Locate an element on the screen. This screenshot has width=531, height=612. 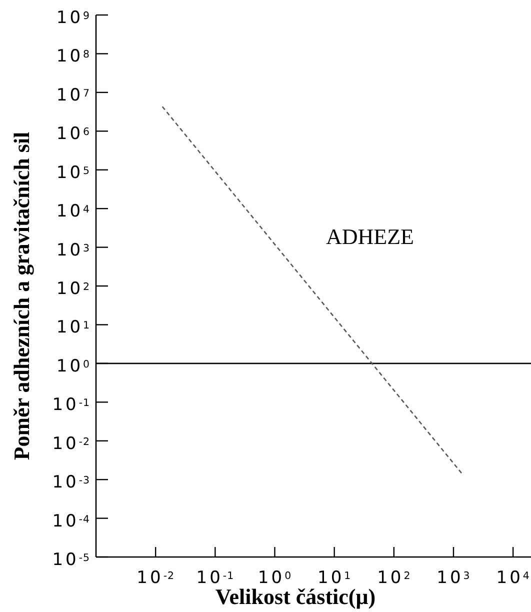
y-tick-label: 10$^{-5}$ is located at coordinates (71, 560).